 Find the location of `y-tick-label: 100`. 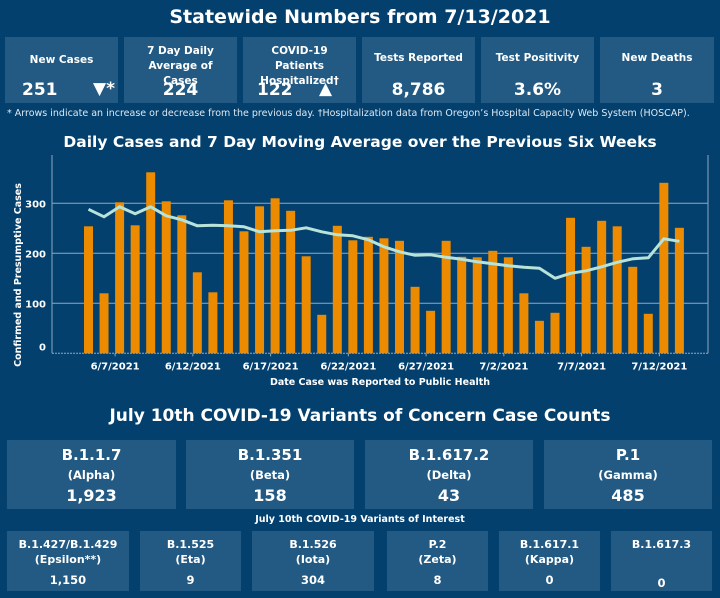

y-tick-label: 100 is located at coordinates (35, 304).